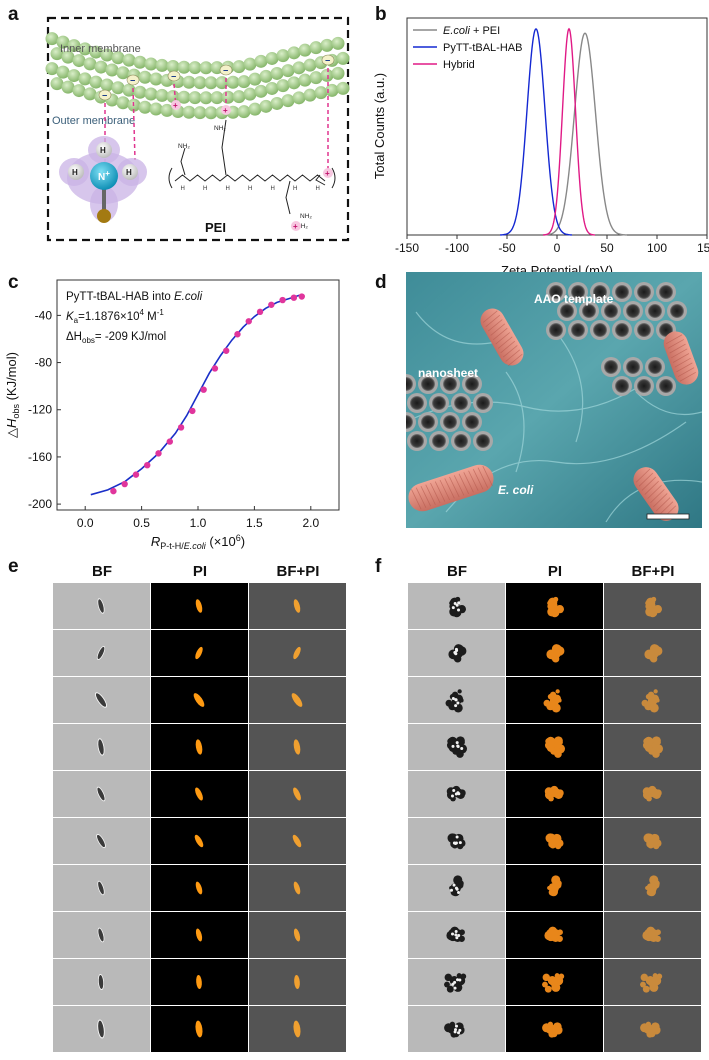  Describe the element at coordinates (220, 128) in the screenshot. I see `amine-group-label: NH₂` at that location.